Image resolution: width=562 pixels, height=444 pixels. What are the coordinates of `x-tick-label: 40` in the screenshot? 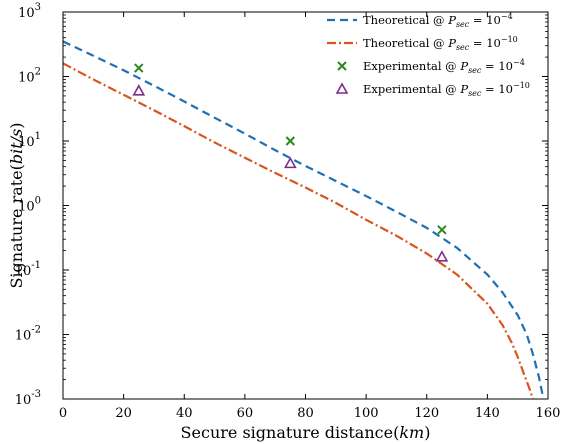 It's located at (184, 413).